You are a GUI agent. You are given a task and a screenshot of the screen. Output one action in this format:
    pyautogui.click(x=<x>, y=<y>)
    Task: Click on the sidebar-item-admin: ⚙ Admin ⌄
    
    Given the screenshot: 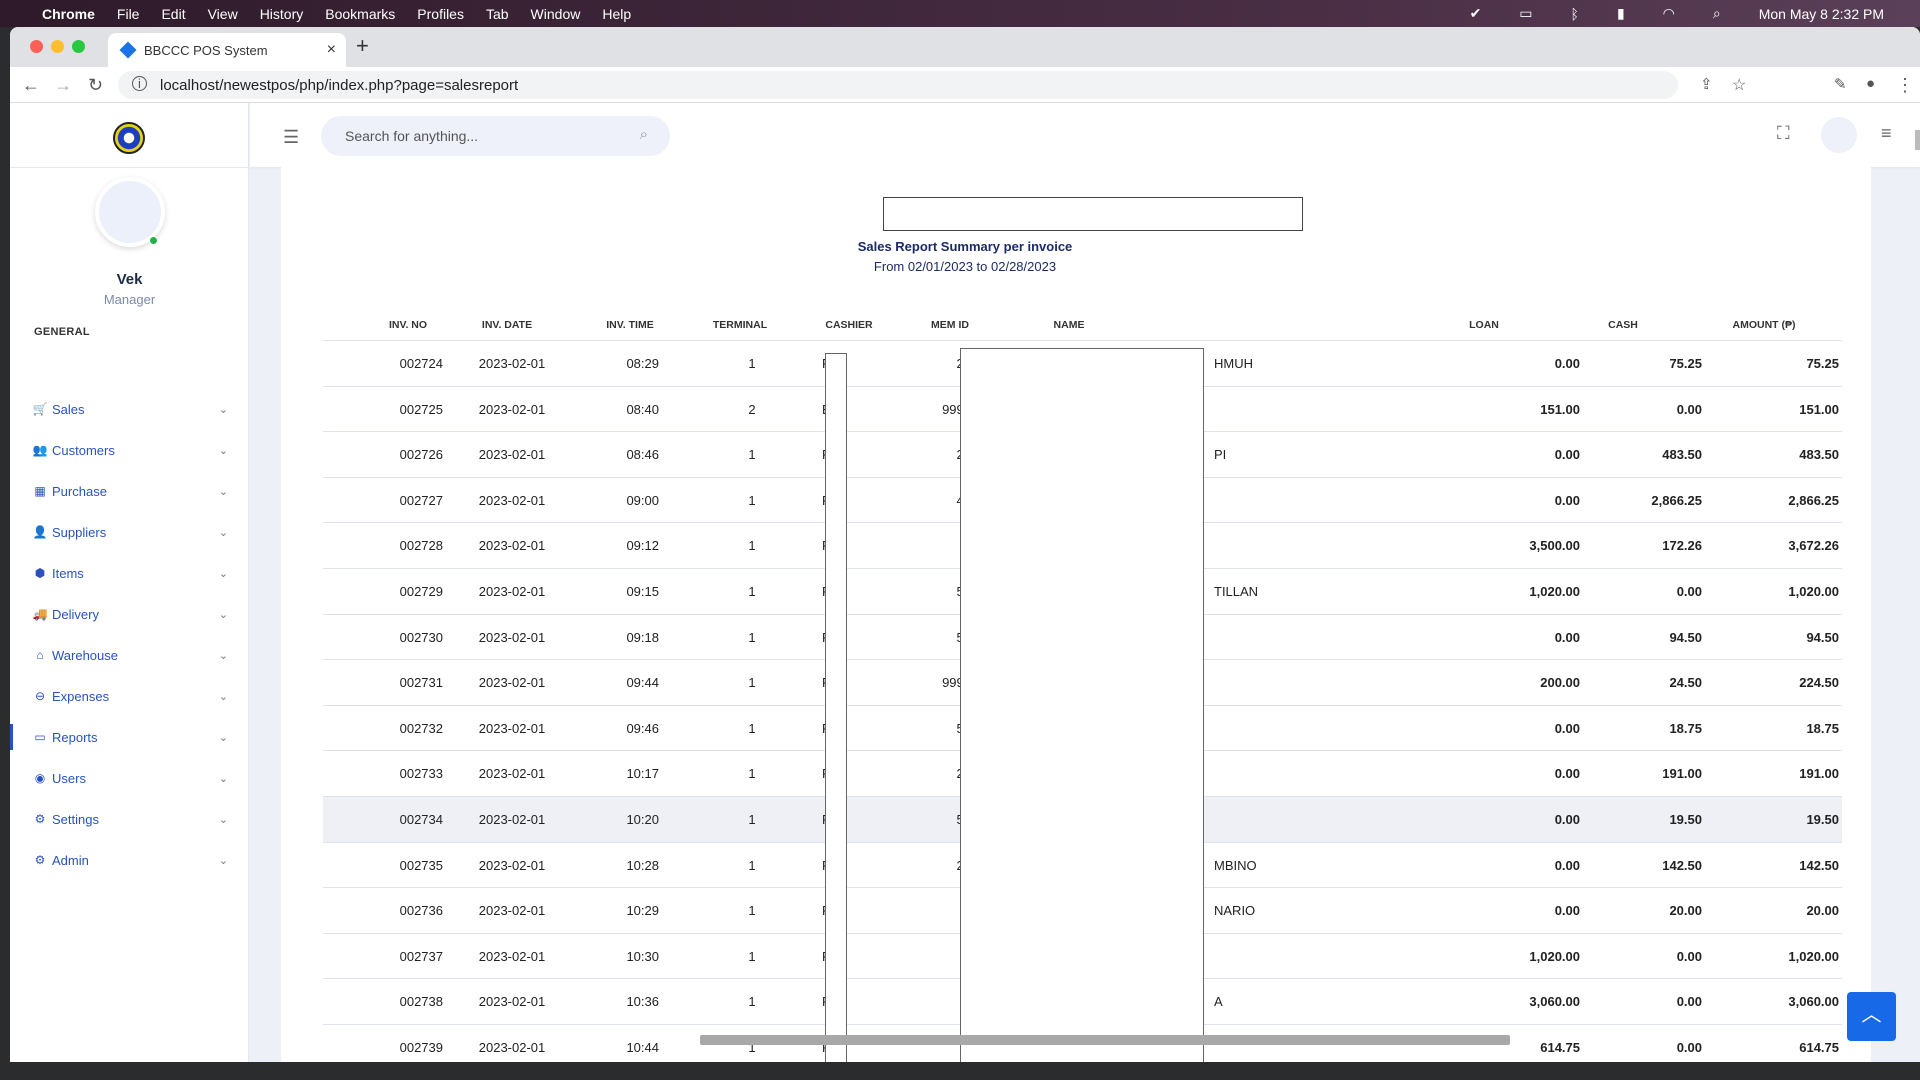 What is the action you would take?
    pyautogui.click(x=137, y=860)
    